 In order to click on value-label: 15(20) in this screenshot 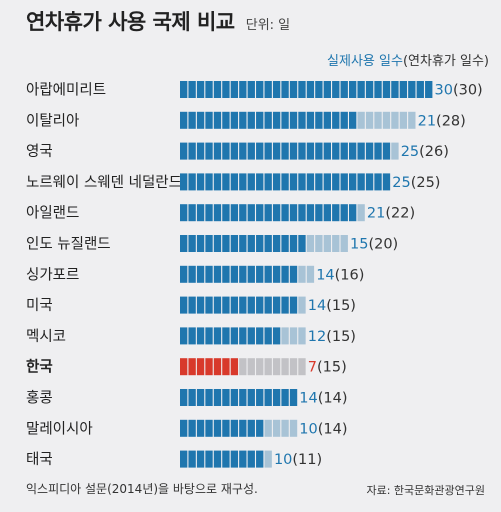, I will do `click(374, 245)`.